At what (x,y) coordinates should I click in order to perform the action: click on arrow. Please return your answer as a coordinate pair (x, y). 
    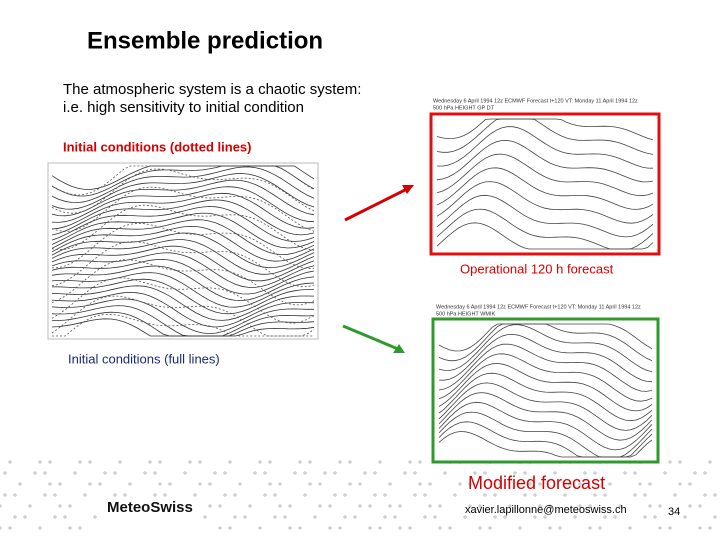
    Looking at the image, I should click on (376, 204).